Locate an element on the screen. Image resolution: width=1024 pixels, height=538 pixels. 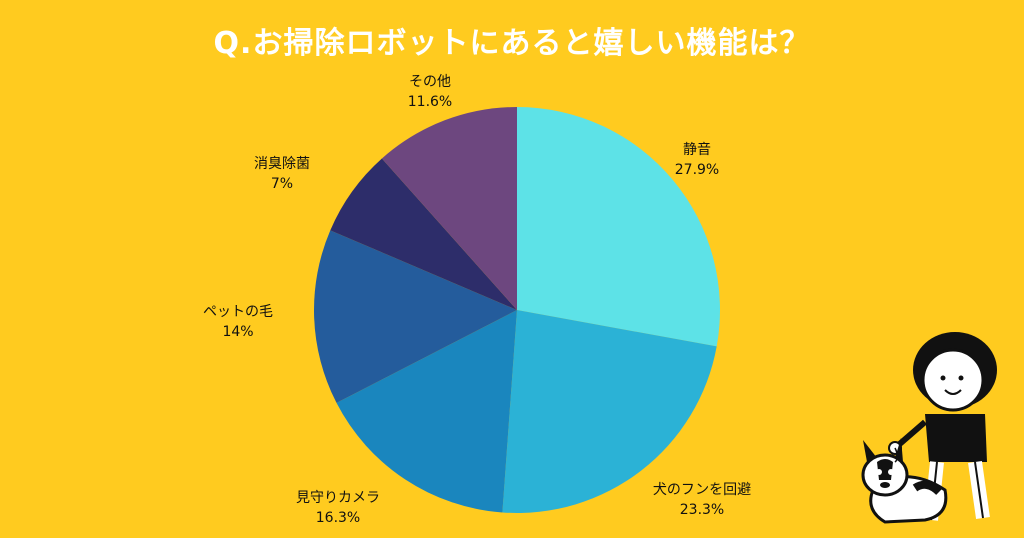
slice-label: 静音 27.9% is located at coordinates (697, 160).